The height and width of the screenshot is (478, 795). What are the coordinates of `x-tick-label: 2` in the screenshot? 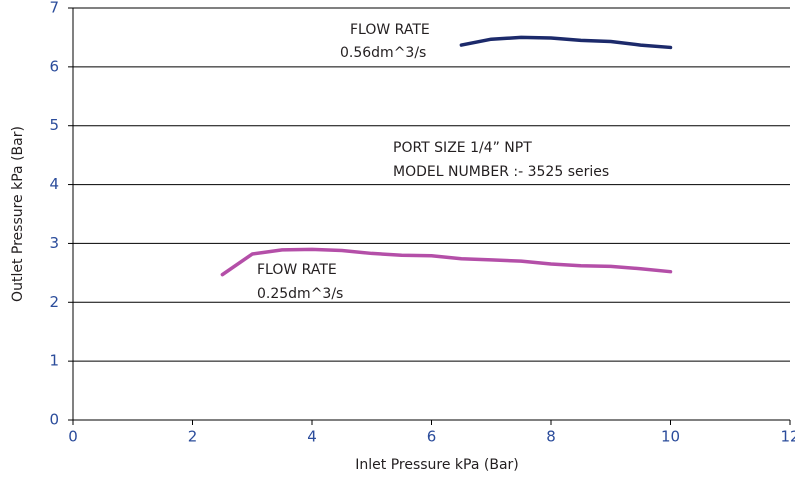 It's located at (193, 437).